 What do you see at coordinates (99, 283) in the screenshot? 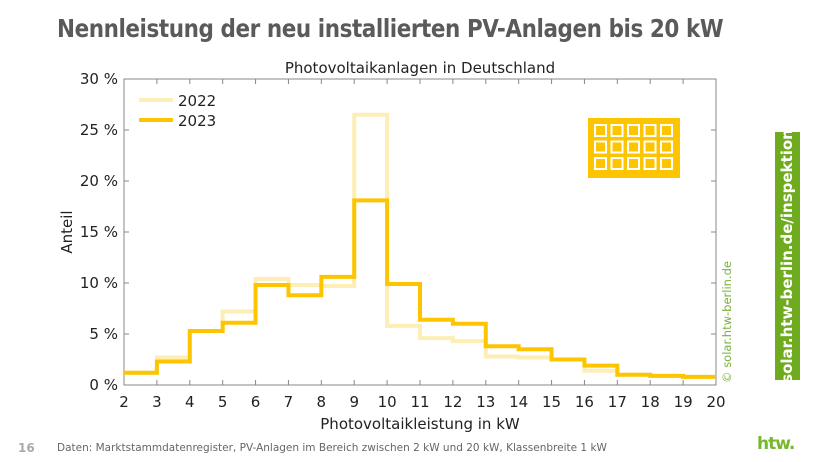
I see `y-tick-label: 10 %` at bounding box center [99, 283].